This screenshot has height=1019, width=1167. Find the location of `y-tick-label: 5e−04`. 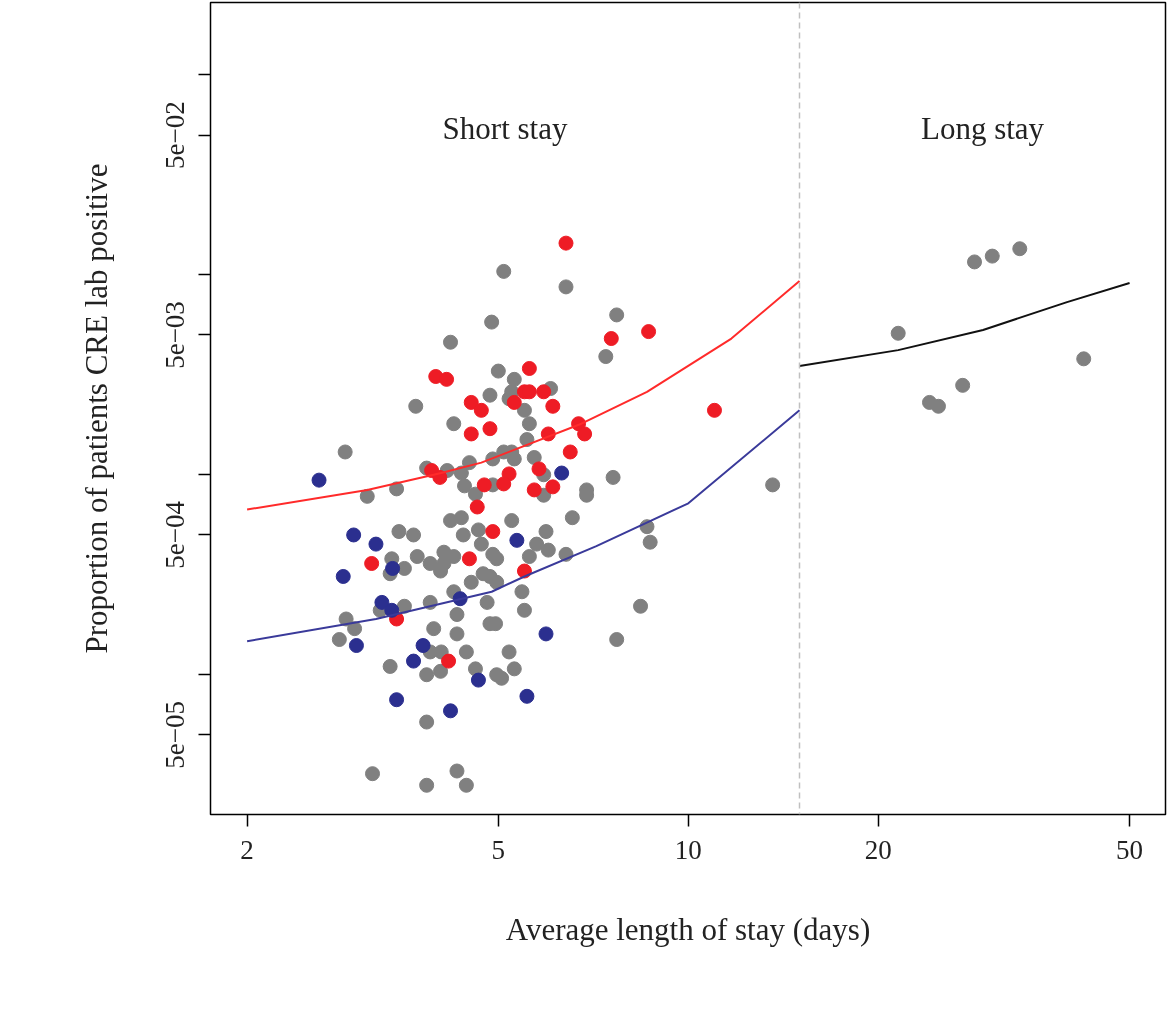

y-tick-label: 5e−04 is located at coordinates (175, 534).